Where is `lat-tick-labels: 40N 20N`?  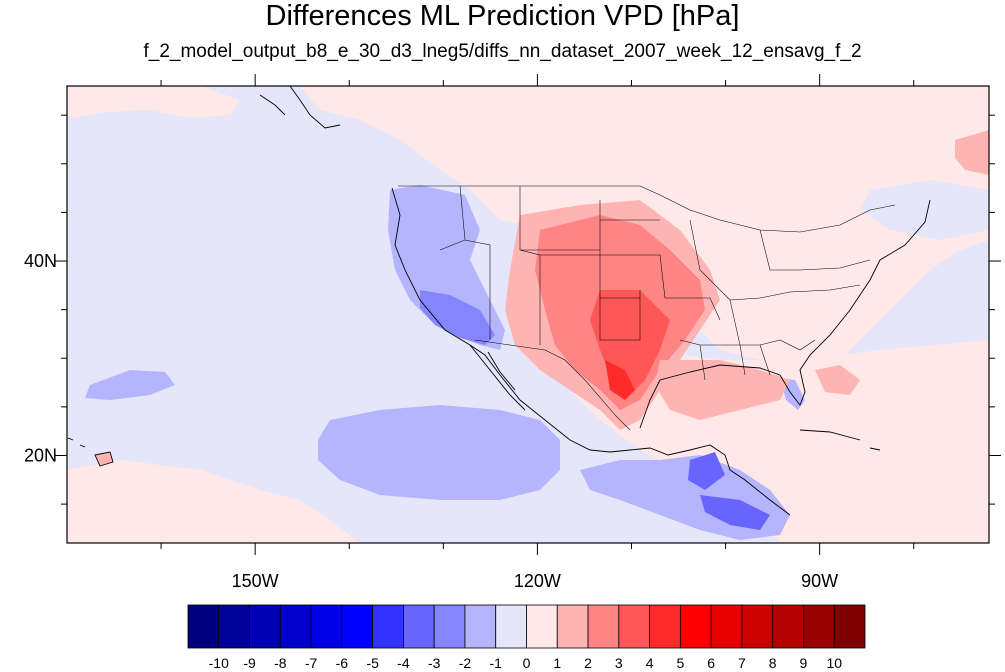
lat-tick-labels: 40N 20N is located at coordinates (40, 358).